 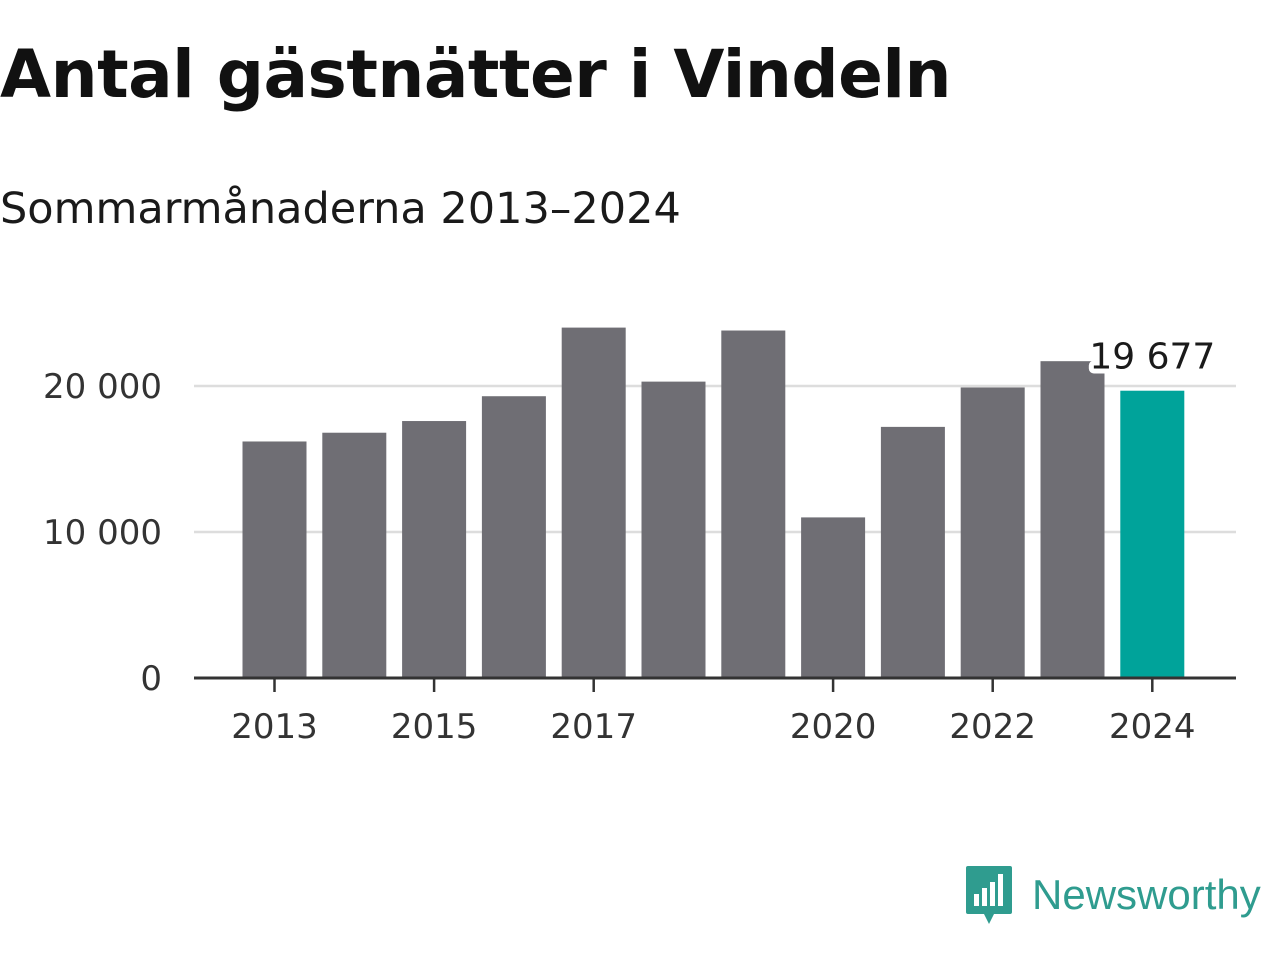 What do you see at coordinates (833, 727) in the screenshot?
I see `x-tick-label: 2020` at bounding box center [833, 727].